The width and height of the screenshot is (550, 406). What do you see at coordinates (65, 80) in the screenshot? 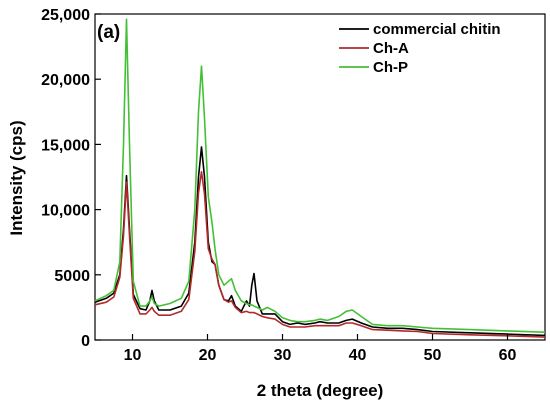
I see `y-tick-label: 20,000` at bounding box center [65, 80].